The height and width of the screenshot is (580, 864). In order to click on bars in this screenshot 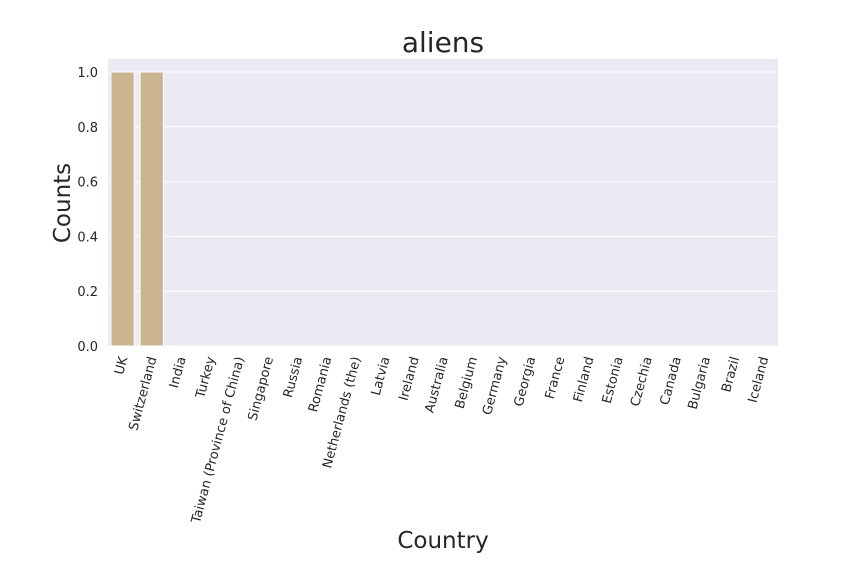, I will do `click(137, 209)`.